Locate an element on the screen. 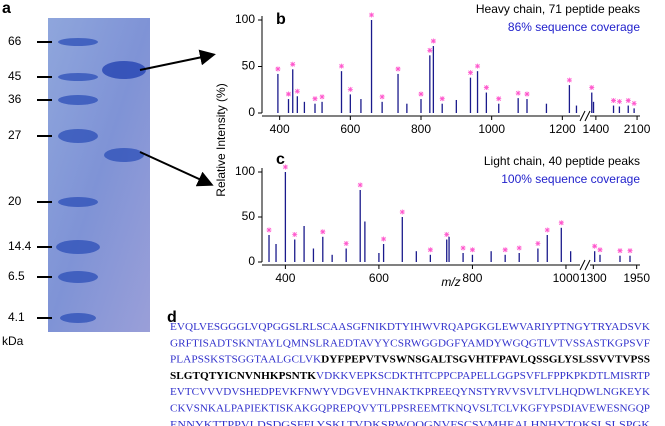 The image size is (665, 426). chart-title: Heavy chain, 71 peptide peaks is located at coordinates (558, 9).